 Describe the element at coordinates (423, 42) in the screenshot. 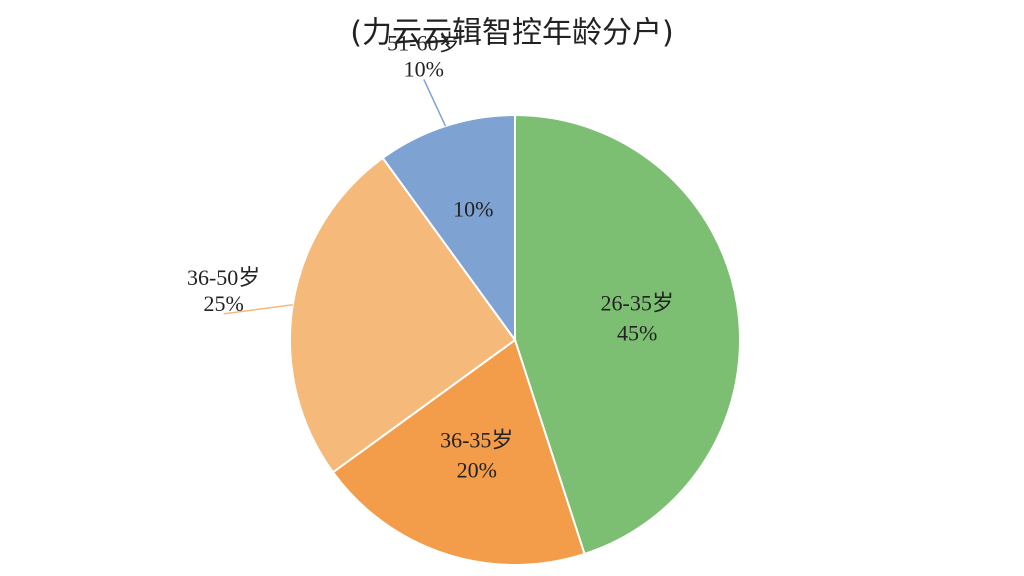

I see `slice-label: 51-60岁` at that location.